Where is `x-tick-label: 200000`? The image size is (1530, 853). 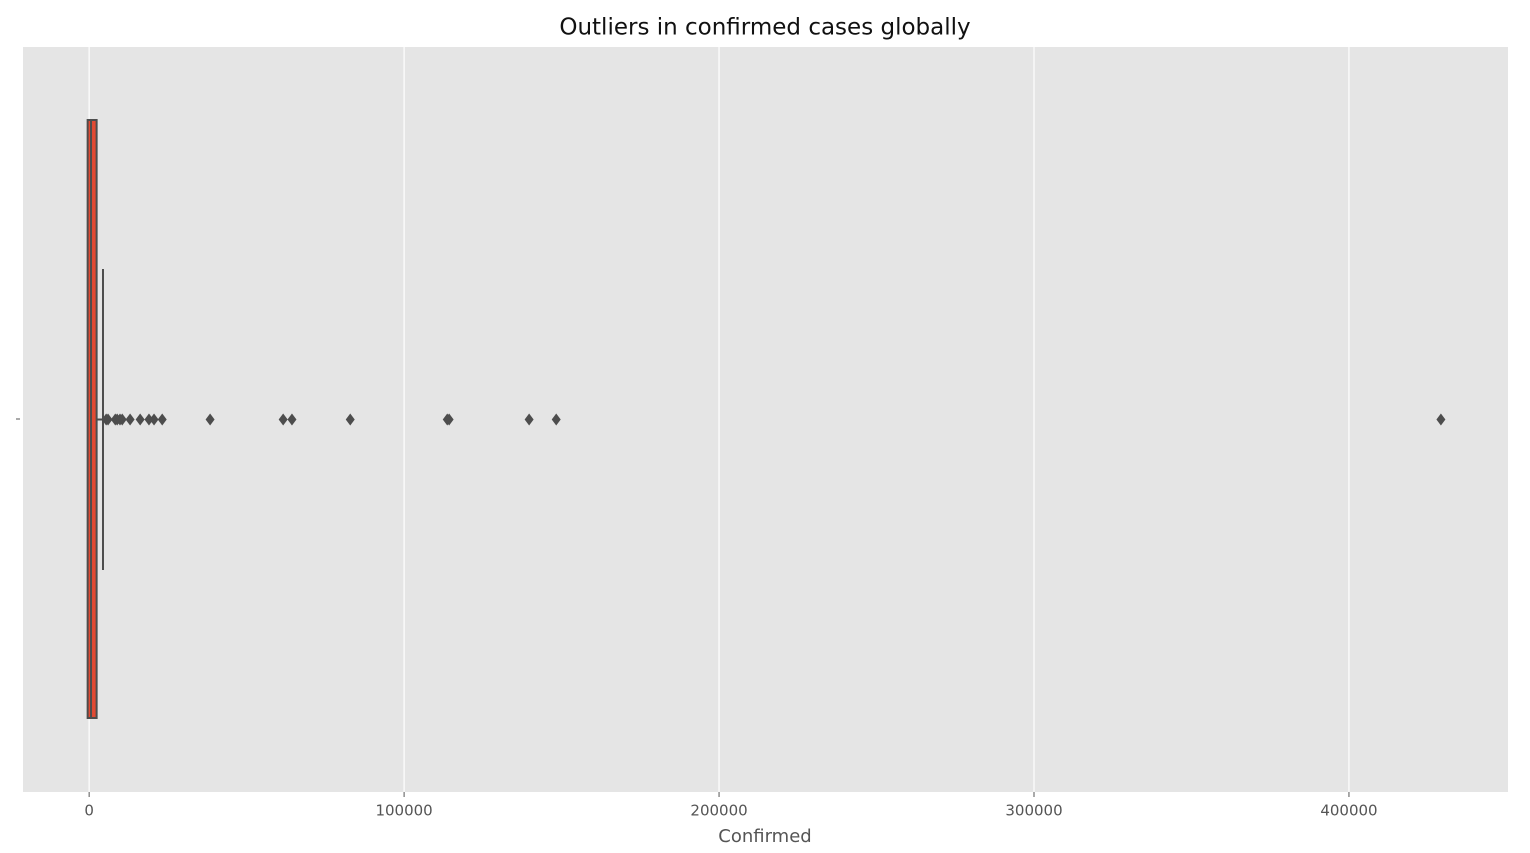
x-tick-label: 200000 is located at coordinates (718, 811).